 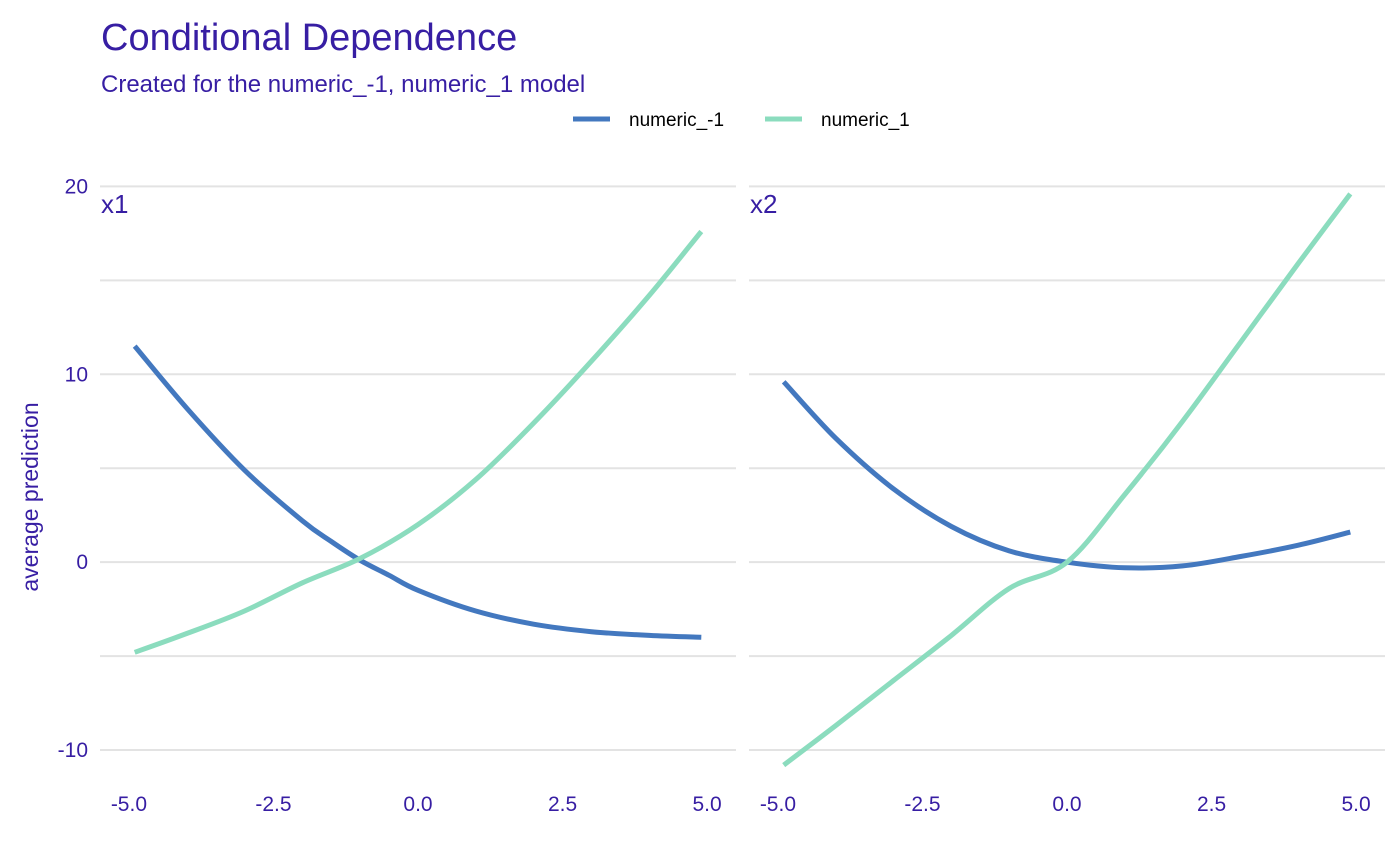 What do you see at coordinates (309, 38) in the screenshot?
I see `chart-title: Conditional Dependence` at bounding box center [309, 38].